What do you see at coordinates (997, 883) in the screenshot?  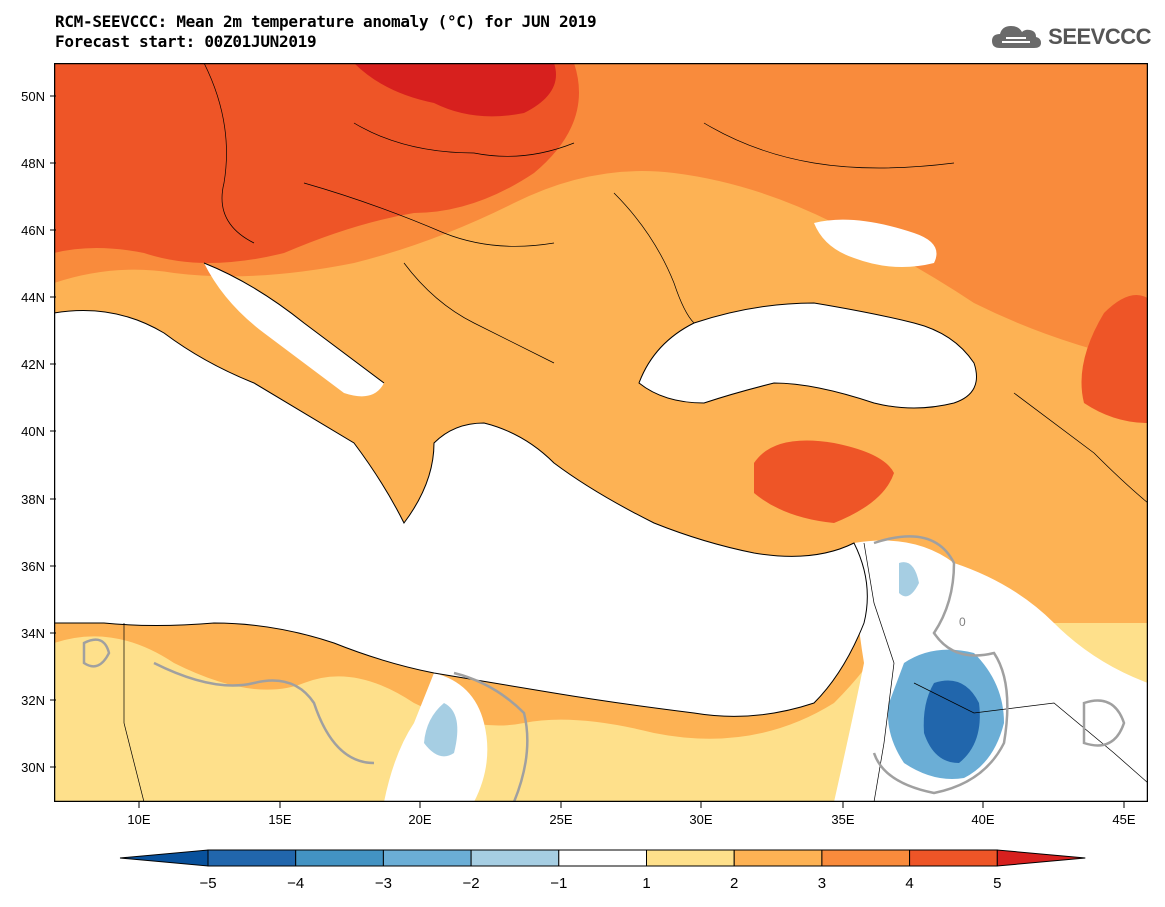 I see `legend-level-label: 5` at bounding box center [997, 883].